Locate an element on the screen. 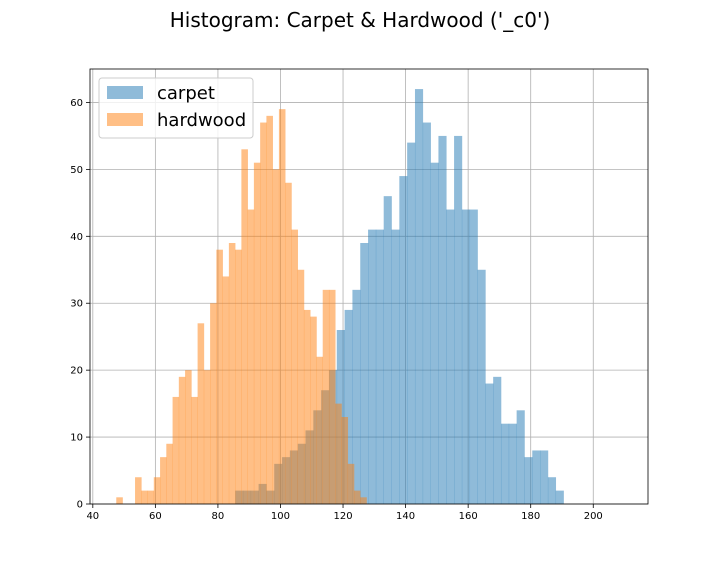 This screenshot has height=576, width=720. y-tick-label: 30 is located at coordinates (76, 304).